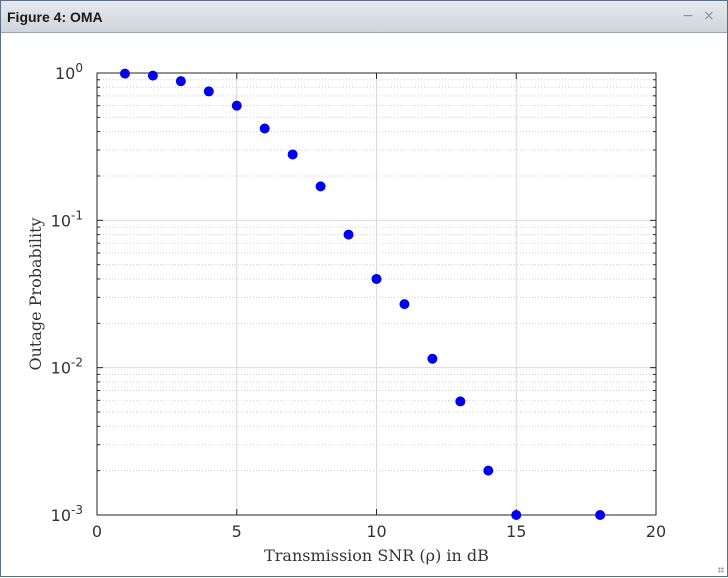  Describe the element at coordinates (67, 219) in the screenshot. I see `y-tick-label: 10⁻¹` at that location.